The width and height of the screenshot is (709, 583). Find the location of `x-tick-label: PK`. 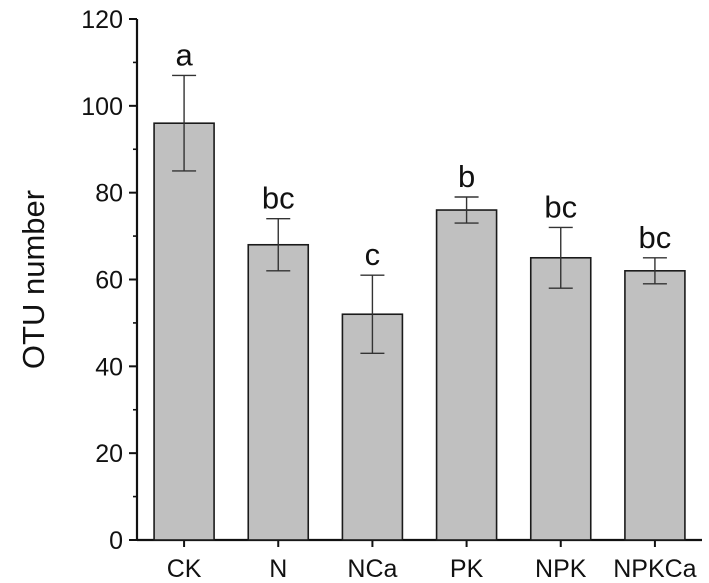

x-tick-label: PK is located at coordinates (467, 569).